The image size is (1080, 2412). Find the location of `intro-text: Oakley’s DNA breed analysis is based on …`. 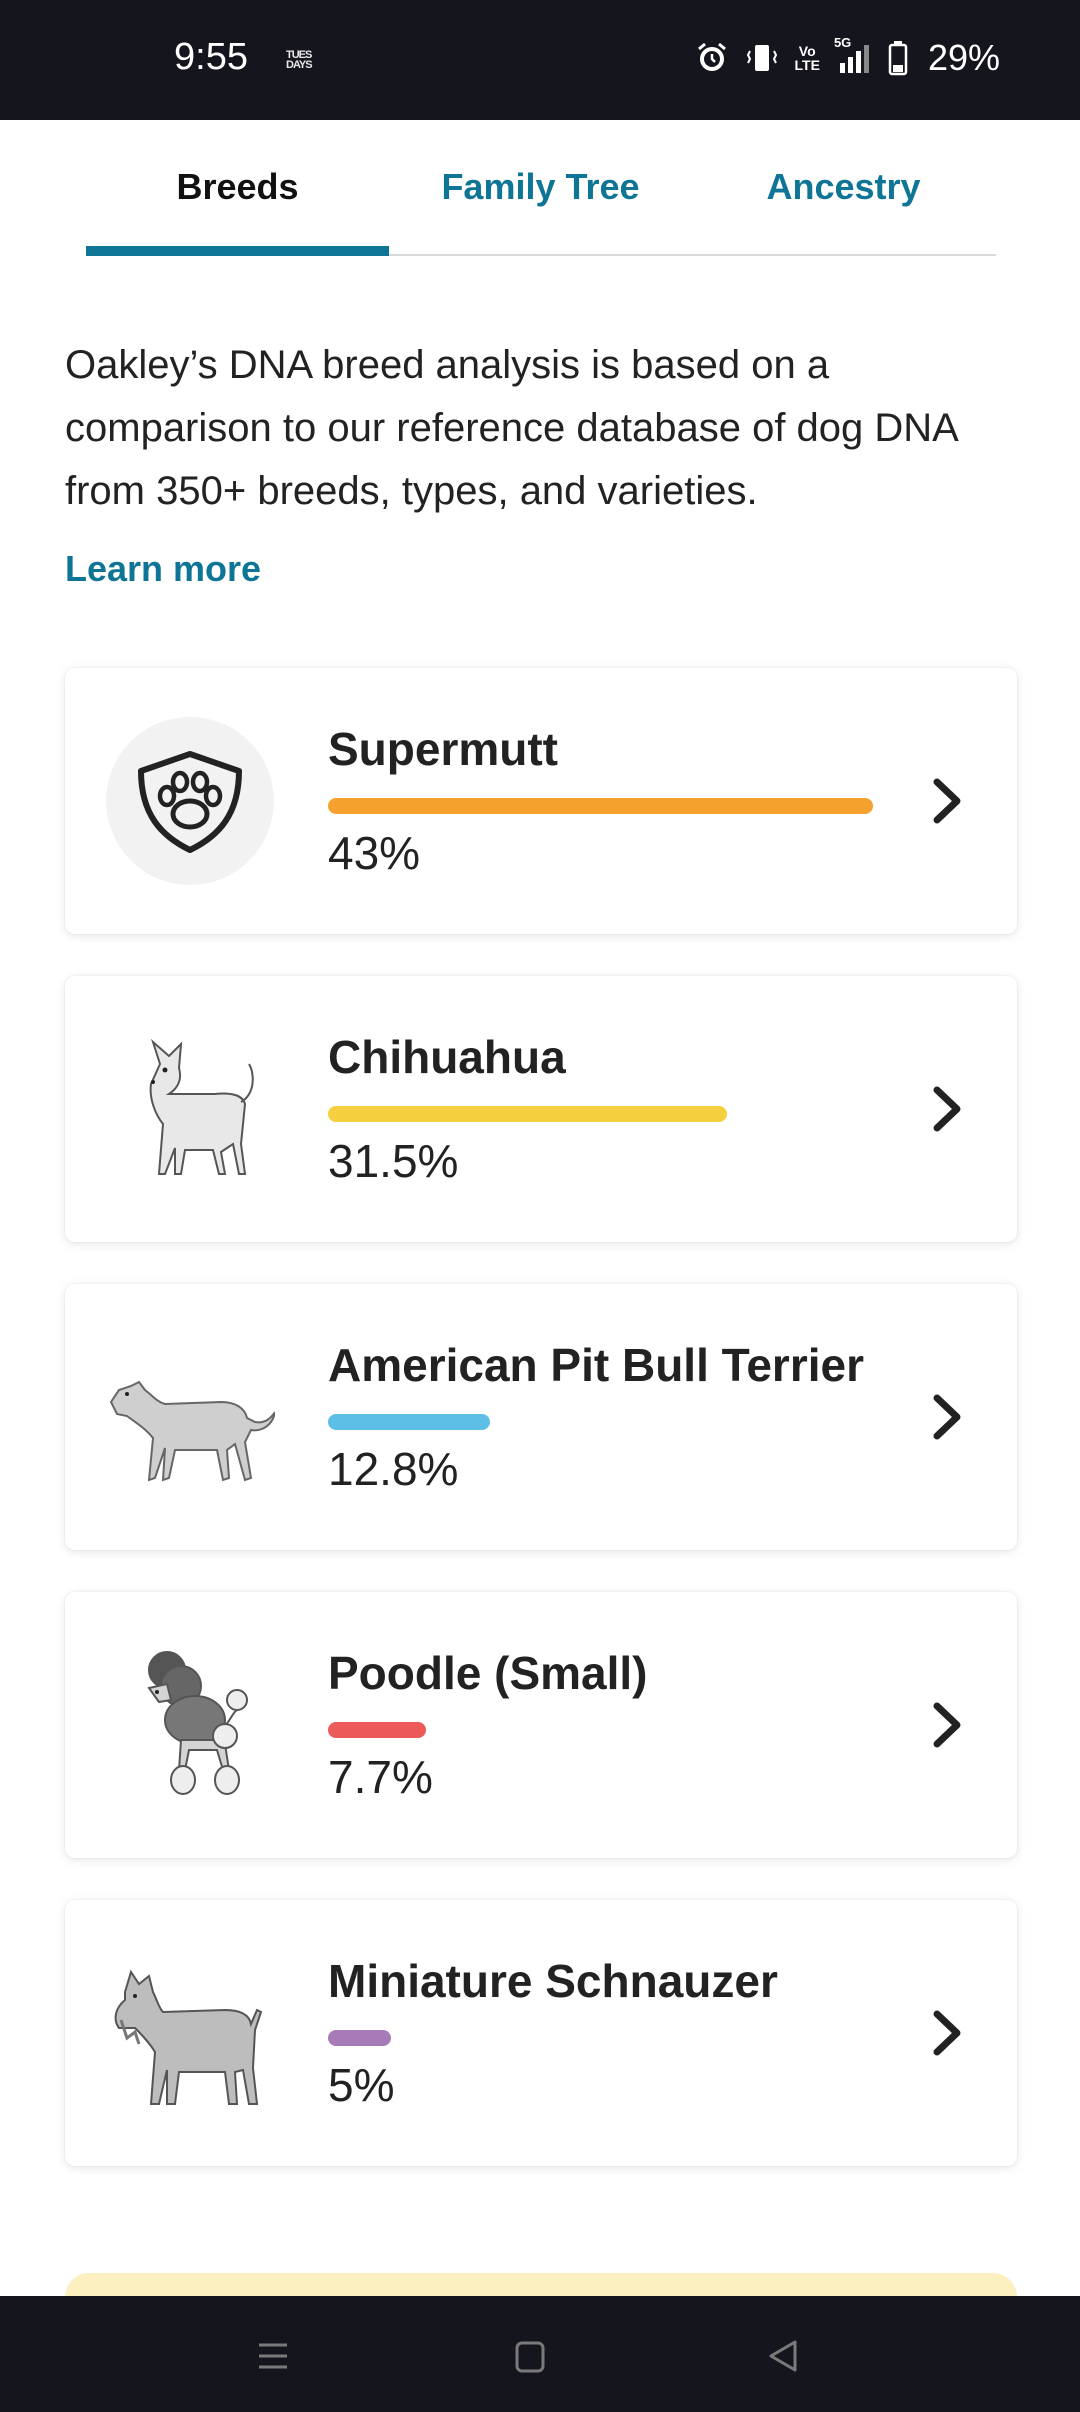

intro-text: Oakley’s DNA breed analysis is based on … is located at coordinates (511, 428).